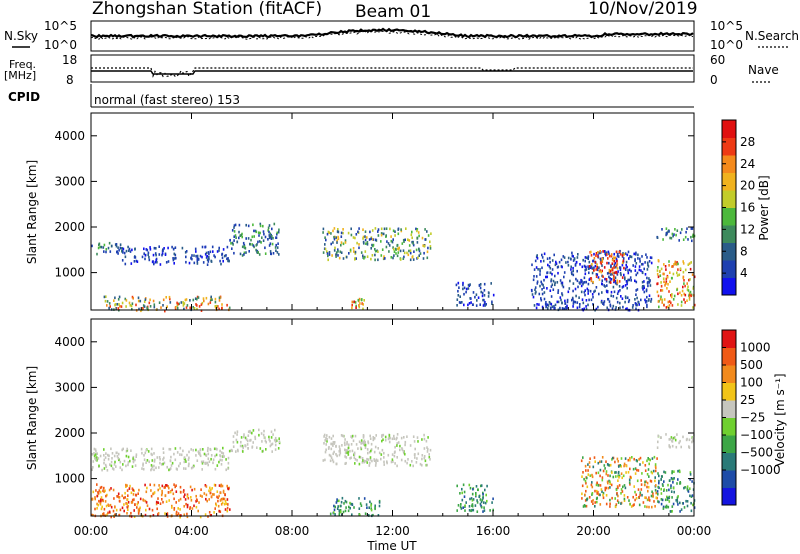 This screenshot has height=554, width=800. What do you see at coordinates (763, 70) in the screenshot?
I see `nave-label: Nave` at bounding box center [763, 70].